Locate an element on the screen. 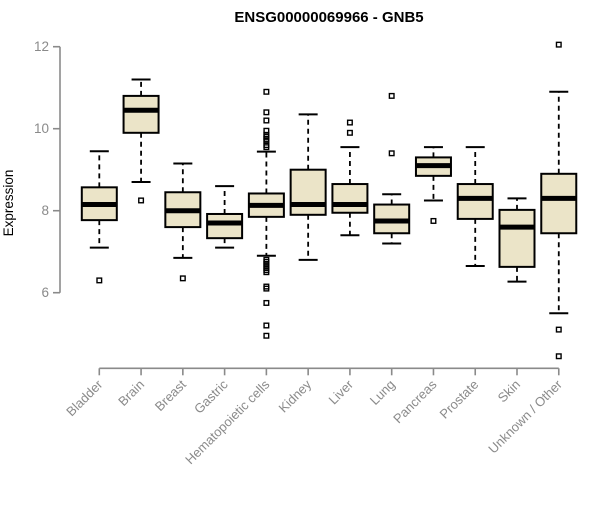 This screenshot has height=505, width=600. chart-title: ENSG00000069966 - GNB5 is located at coordinates (328, 17).